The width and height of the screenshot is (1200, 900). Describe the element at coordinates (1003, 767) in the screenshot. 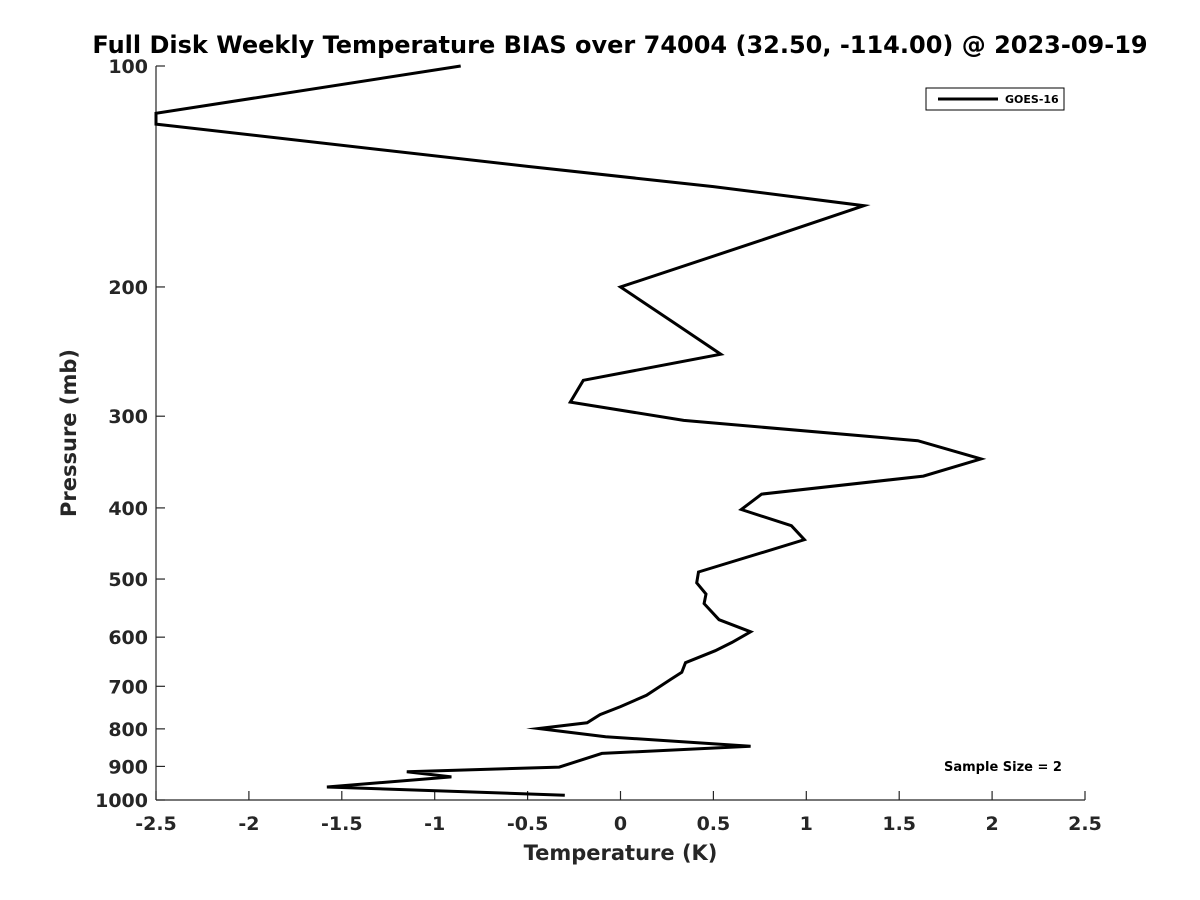

I see `sample-size-annotation: Sample Size = 2` at that location.